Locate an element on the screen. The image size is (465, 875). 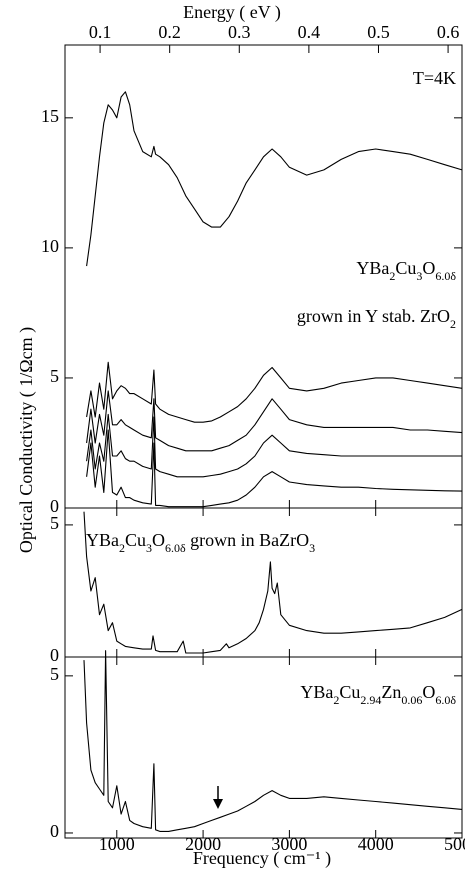
top-tick-label: 0.5 is located at coordinates (378, 32).